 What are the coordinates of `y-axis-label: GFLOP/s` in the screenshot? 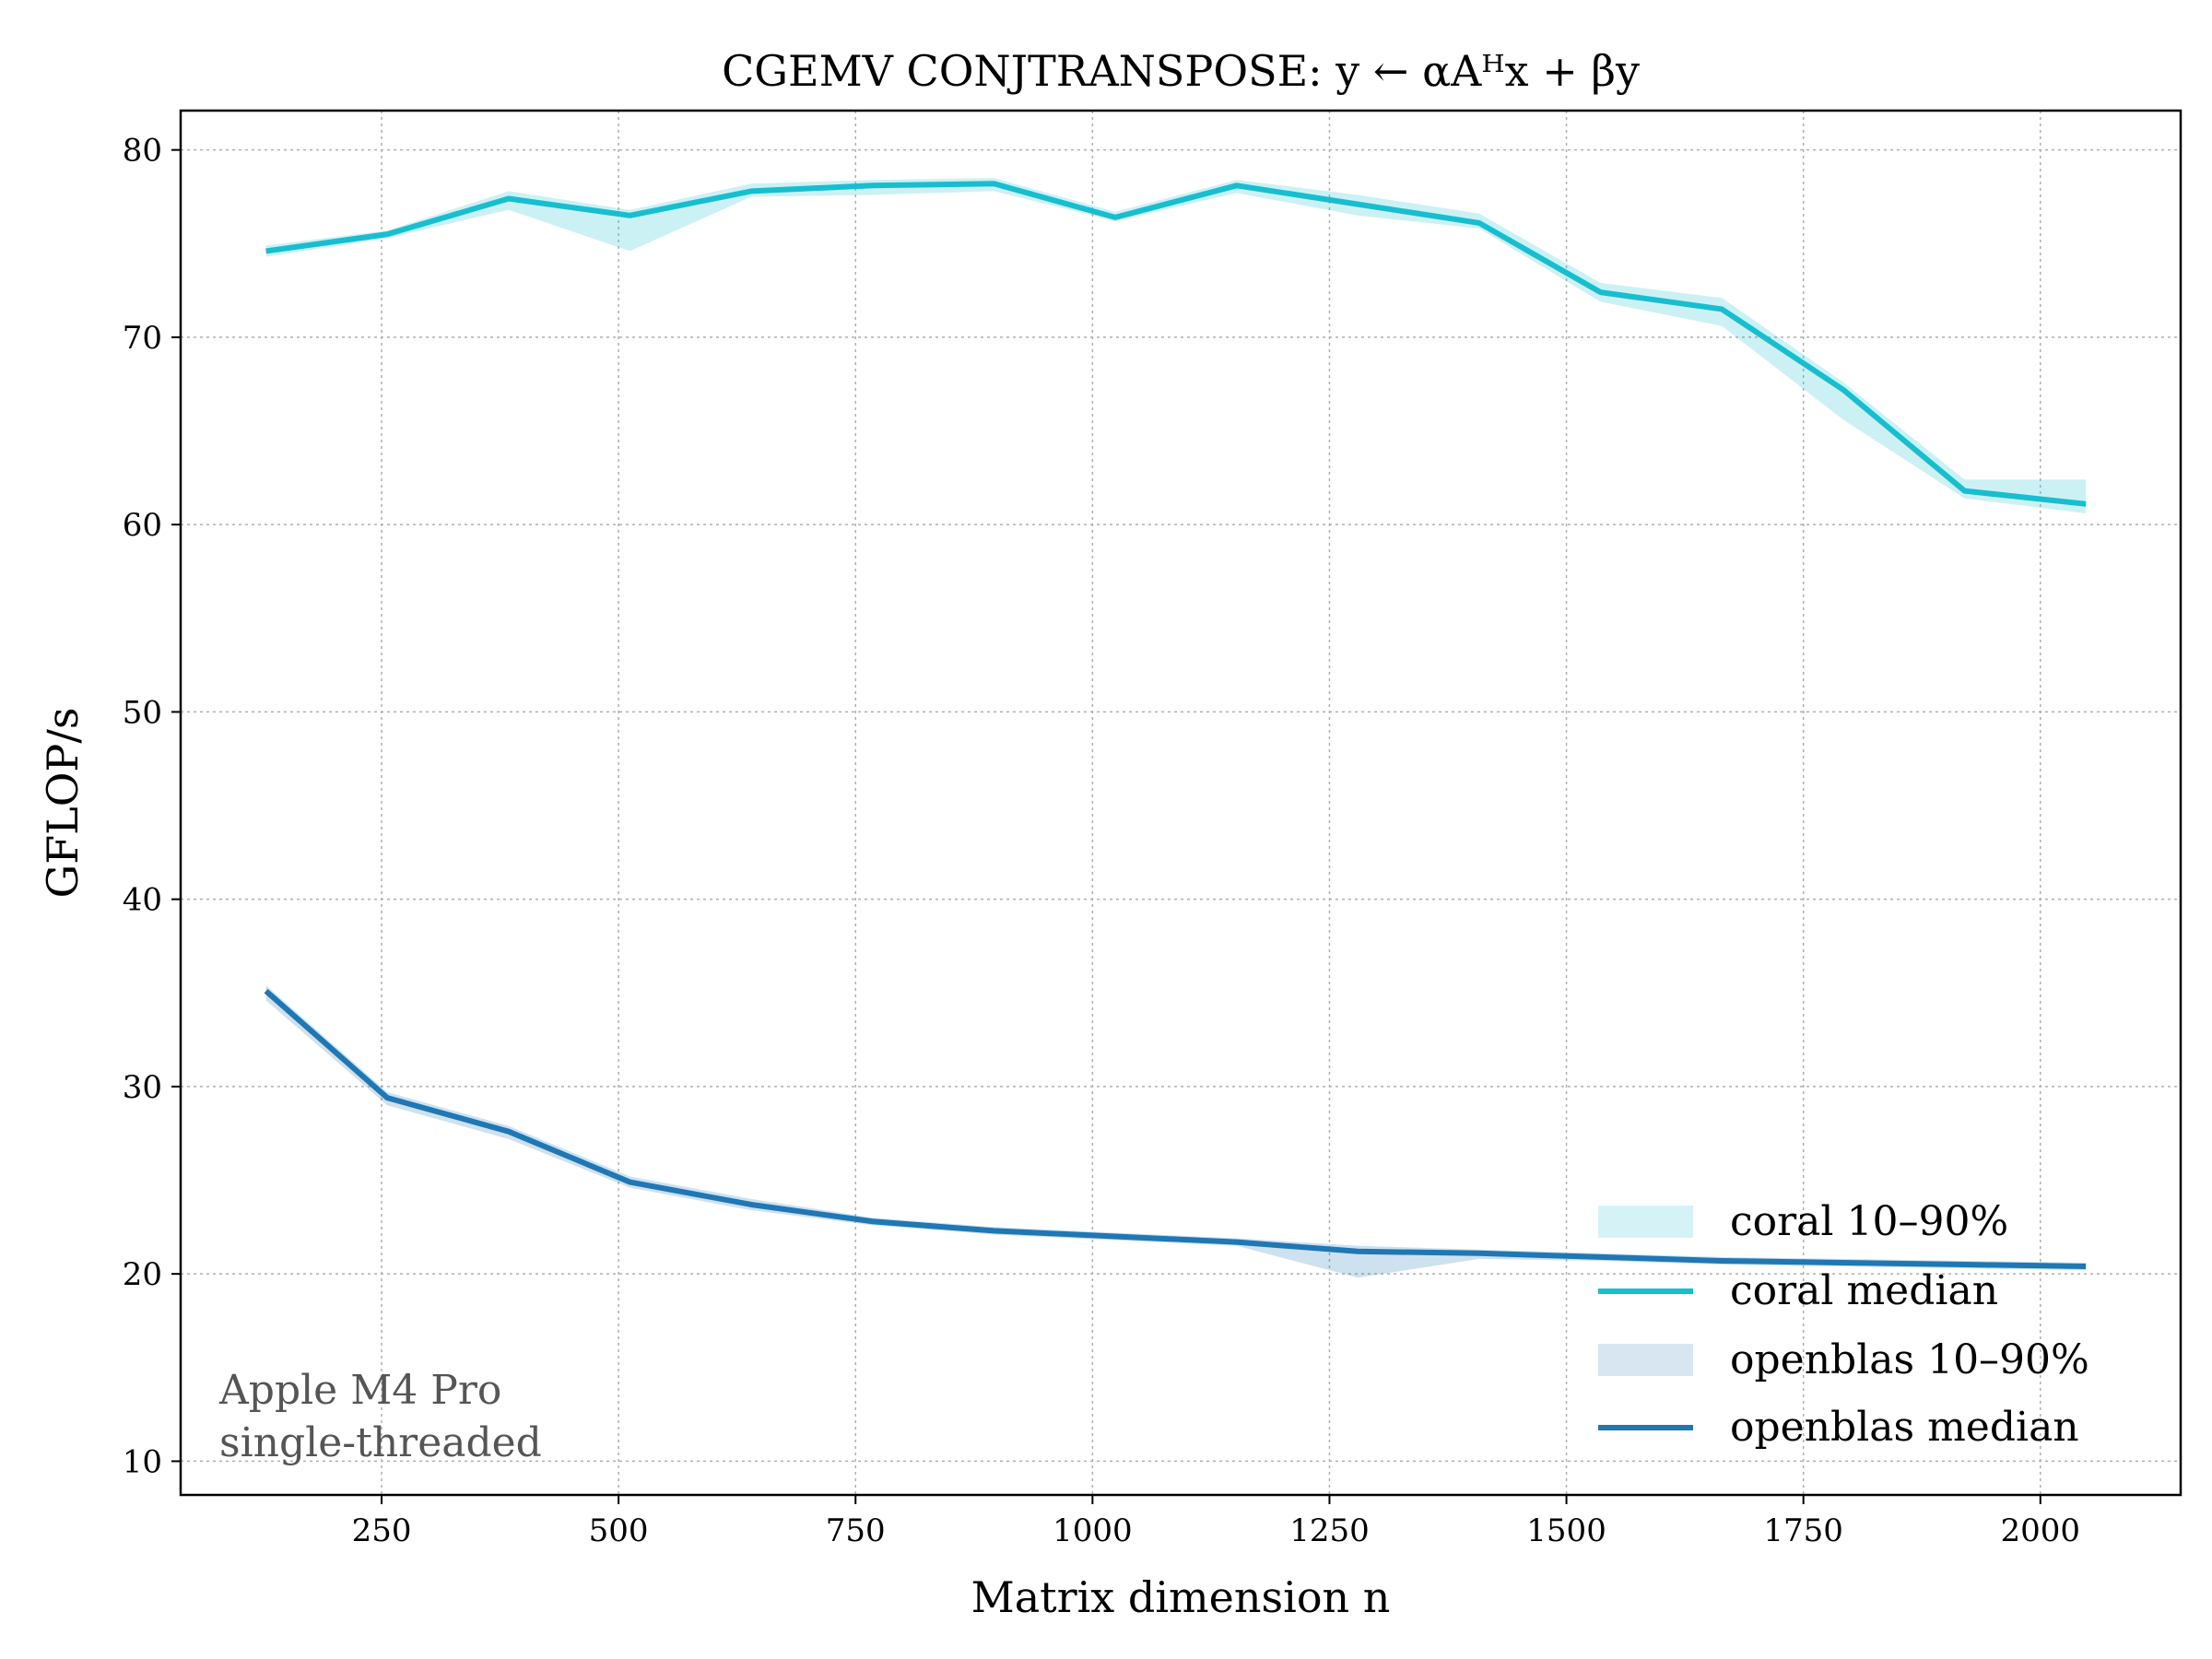 It's located at (63, 803).